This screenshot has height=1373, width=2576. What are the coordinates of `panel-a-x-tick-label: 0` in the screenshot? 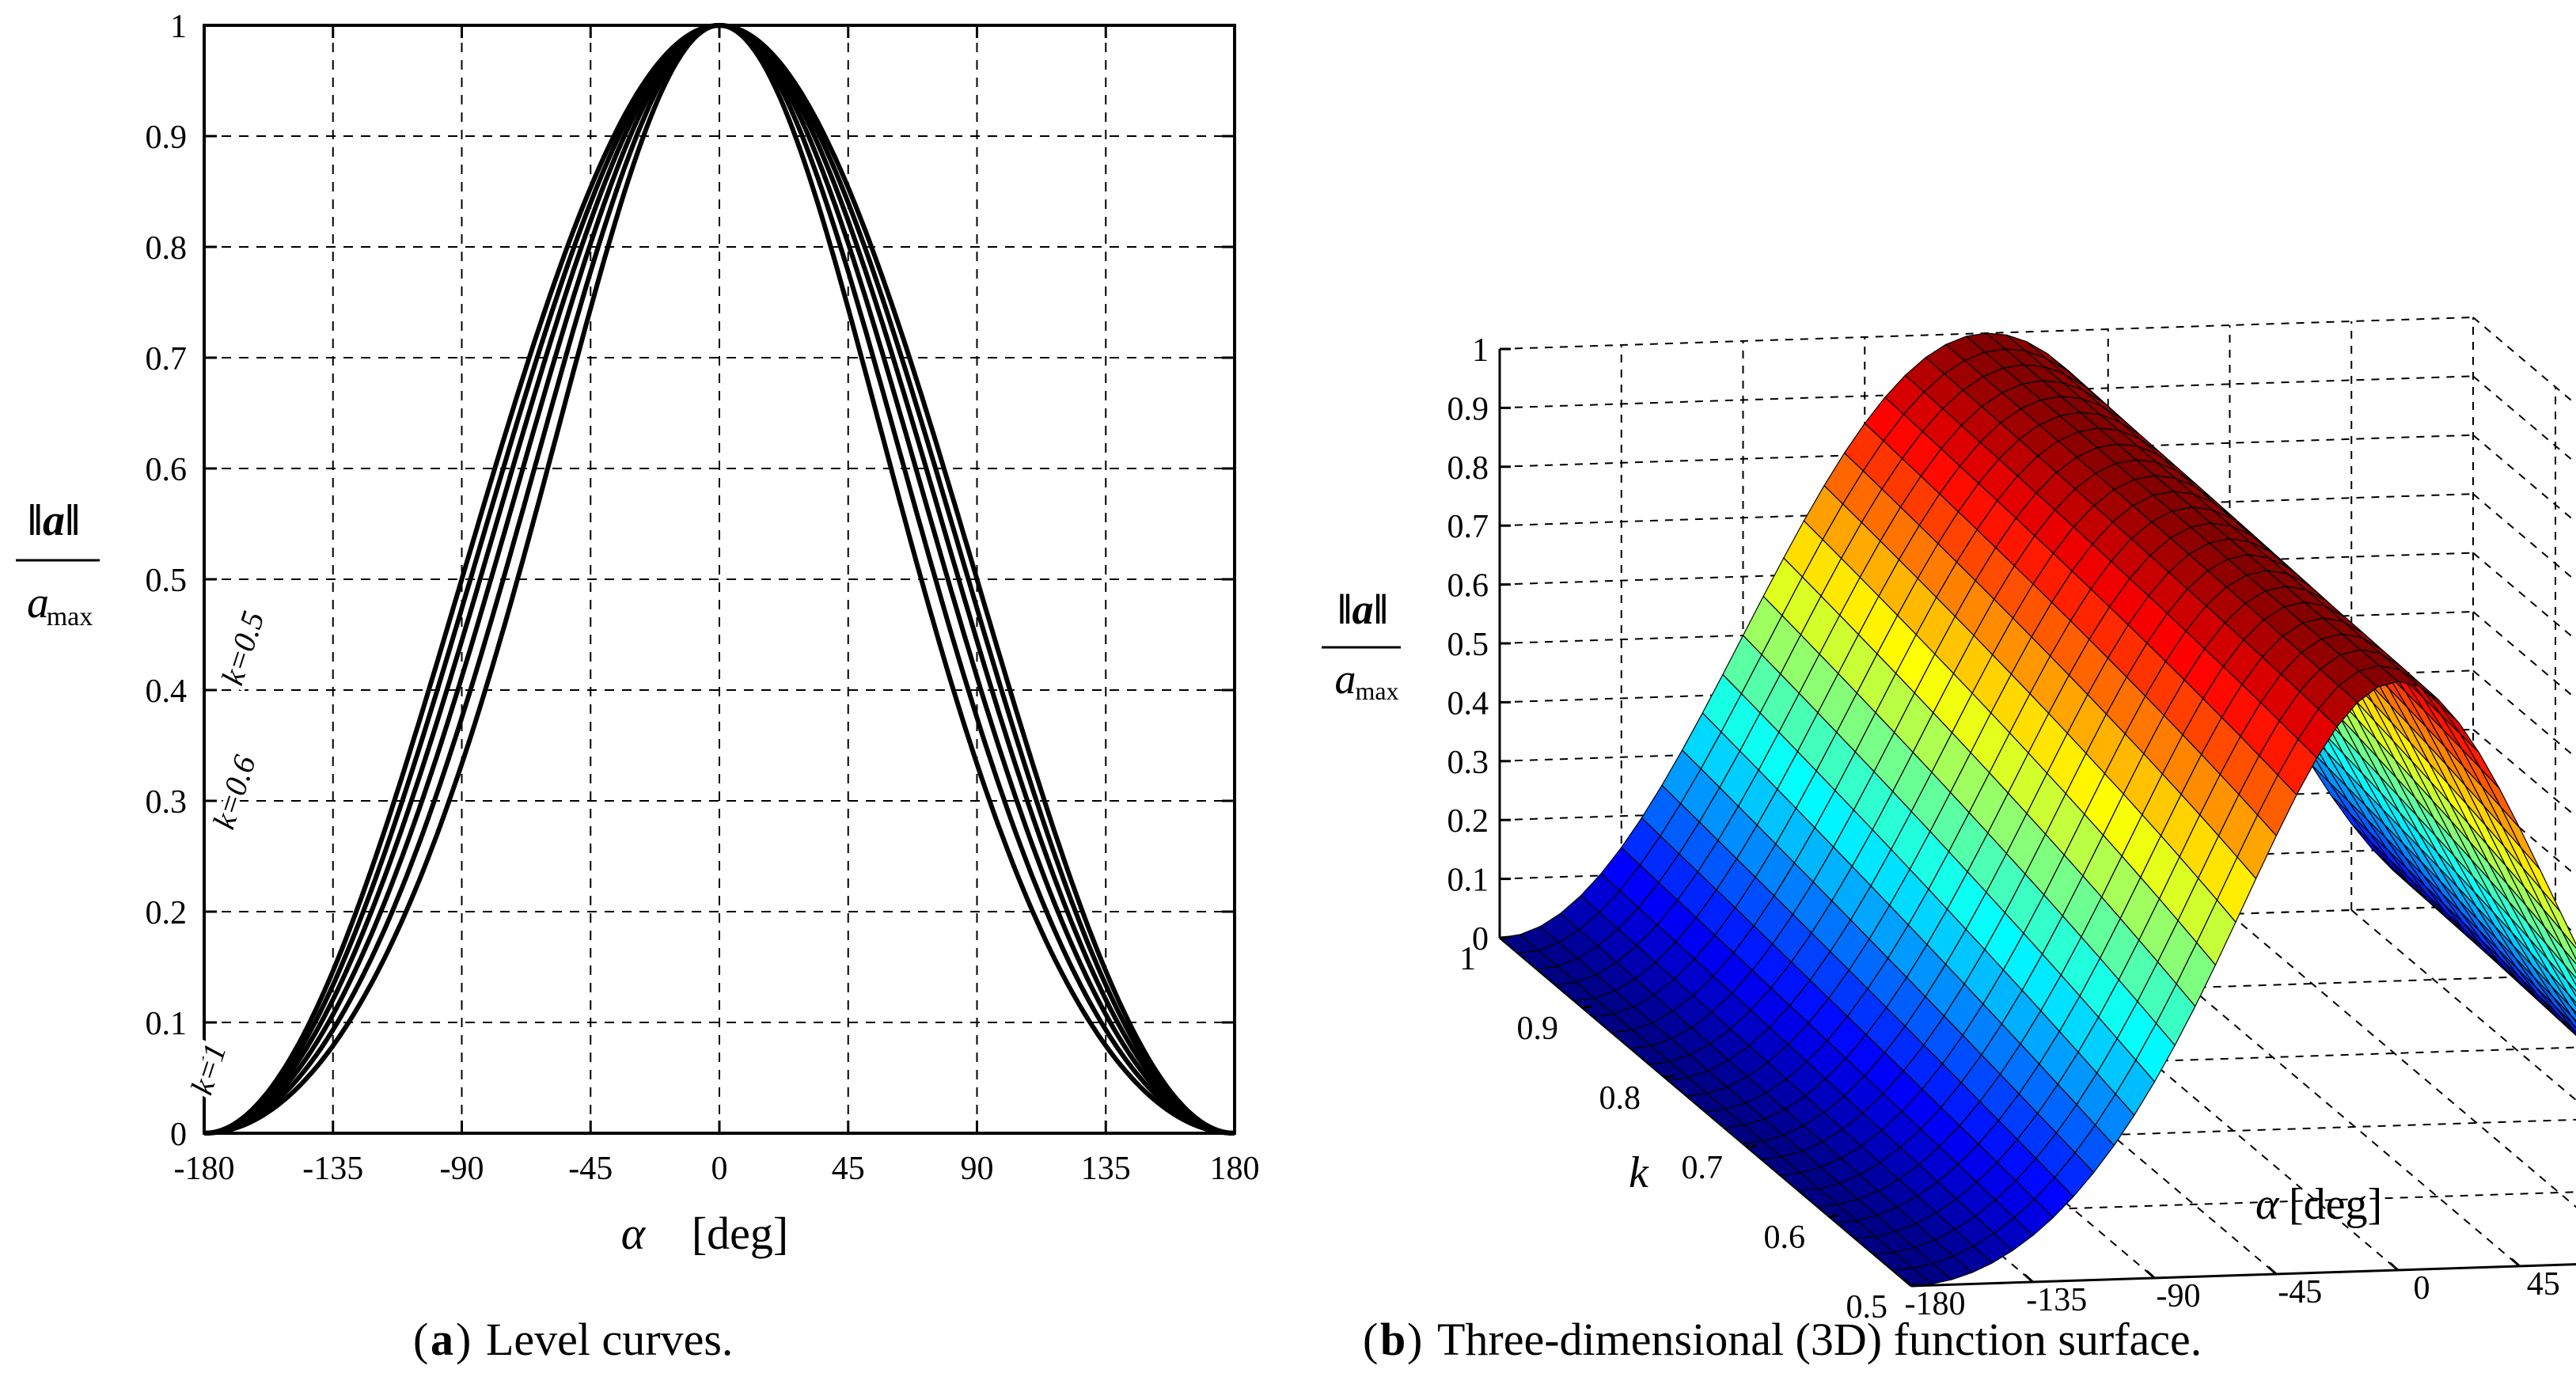 It's located at (719, 1169).